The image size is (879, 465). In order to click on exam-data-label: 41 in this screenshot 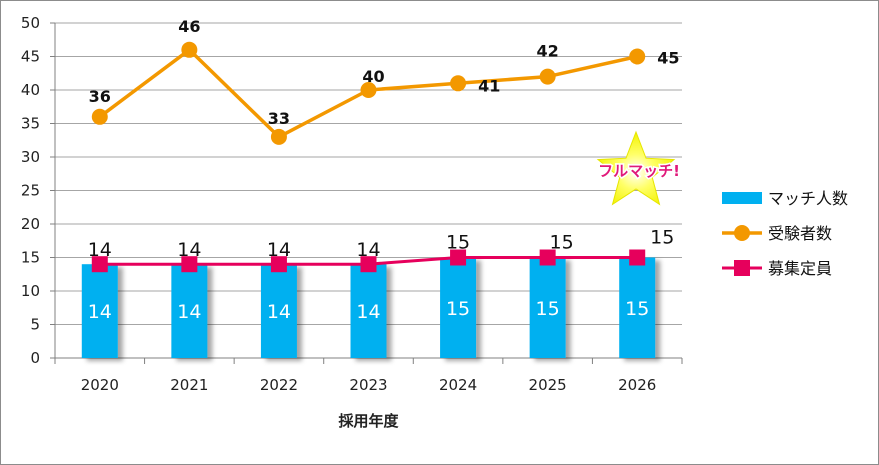, I will do `click(489, 85)`.